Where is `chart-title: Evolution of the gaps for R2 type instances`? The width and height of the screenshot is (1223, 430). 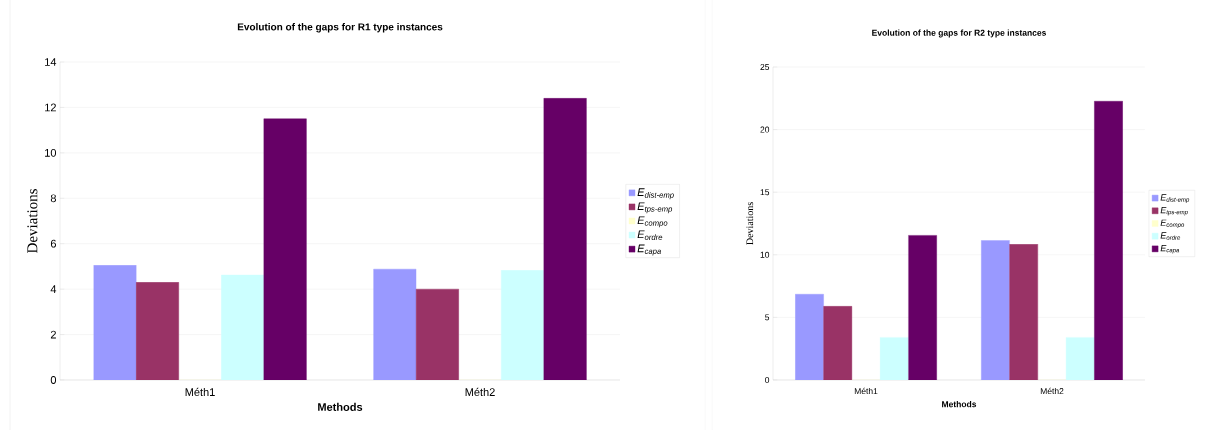 chart-title: Evolution of the gaps for R2 type instances is located at coordinates (959, 33).